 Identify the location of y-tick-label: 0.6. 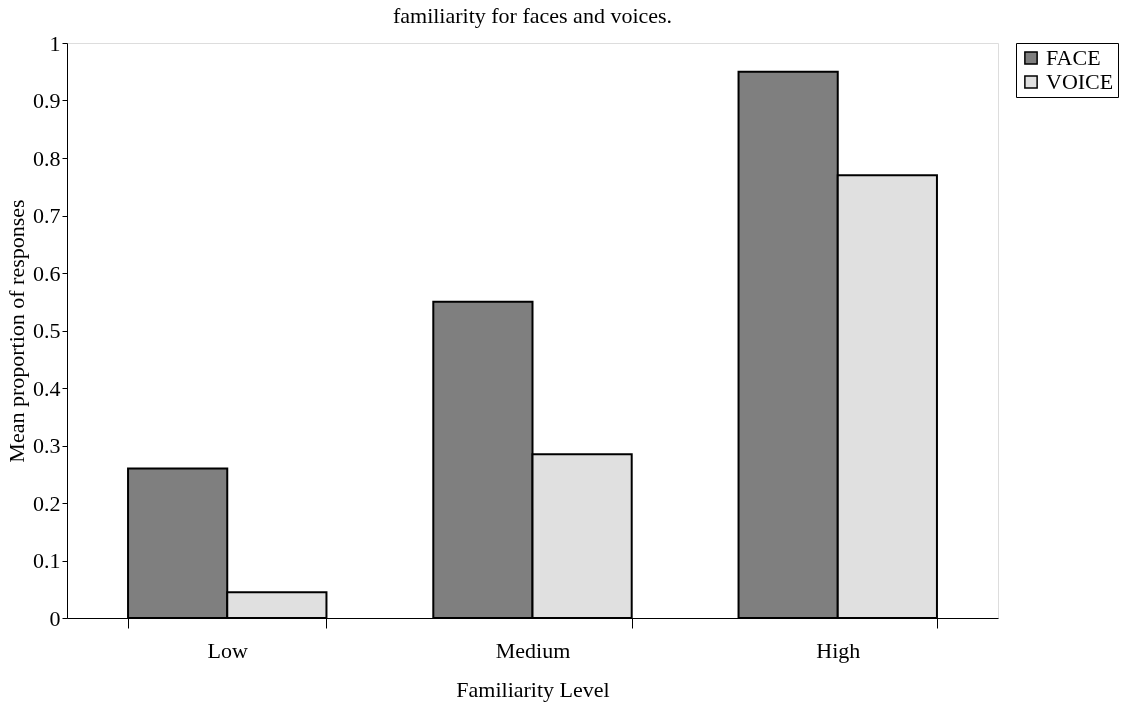
(47, 273).